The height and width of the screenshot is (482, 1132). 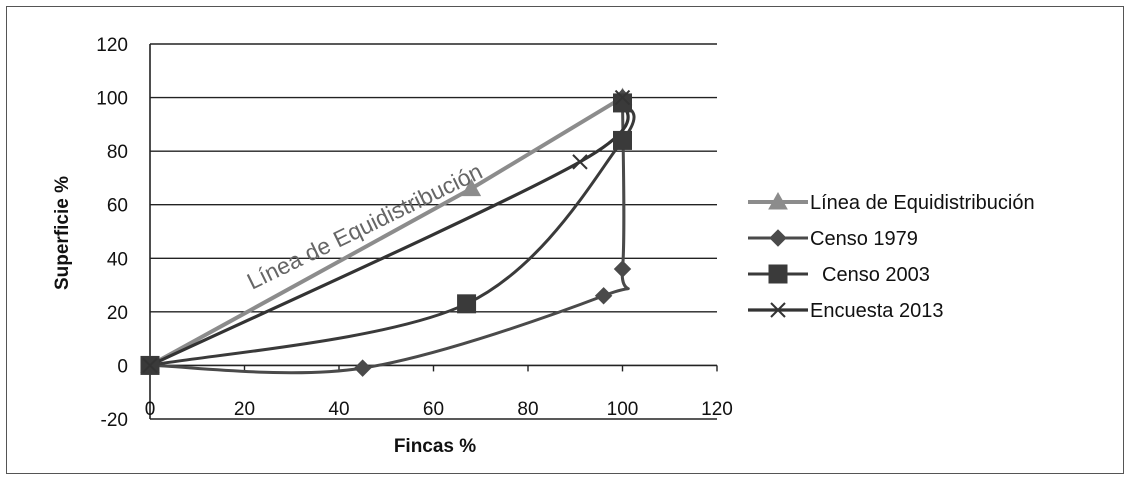 What do you see at coordinates (623, 409) in the screenshot?
I see `x-tick-label: 100` at bounding box center [623, 409].